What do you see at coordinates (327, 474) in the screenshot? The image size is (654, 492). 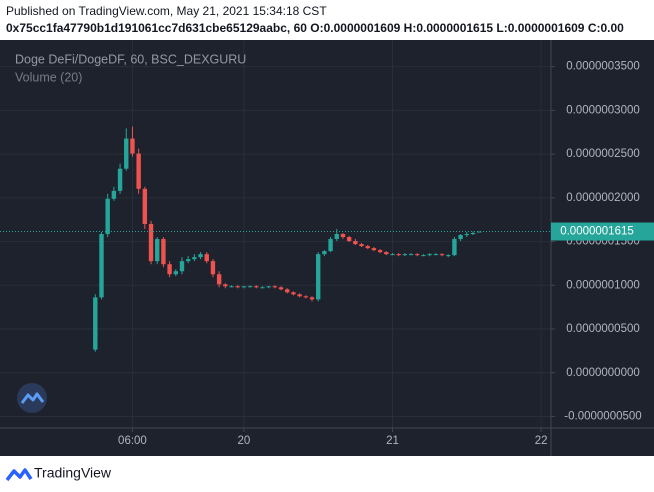 I see `footer-bg` at bounding box center [327, 474].